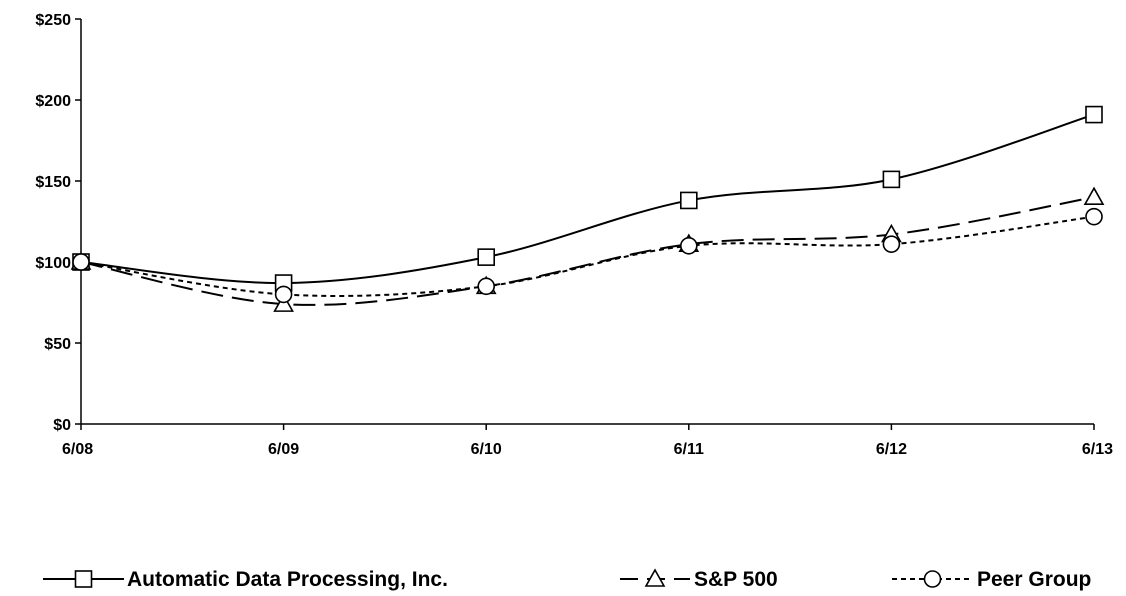  What do you see at coordinates (53, 182) in the screenshot?
I see `y-tick-label: $150` at bounding box center [53, 182].